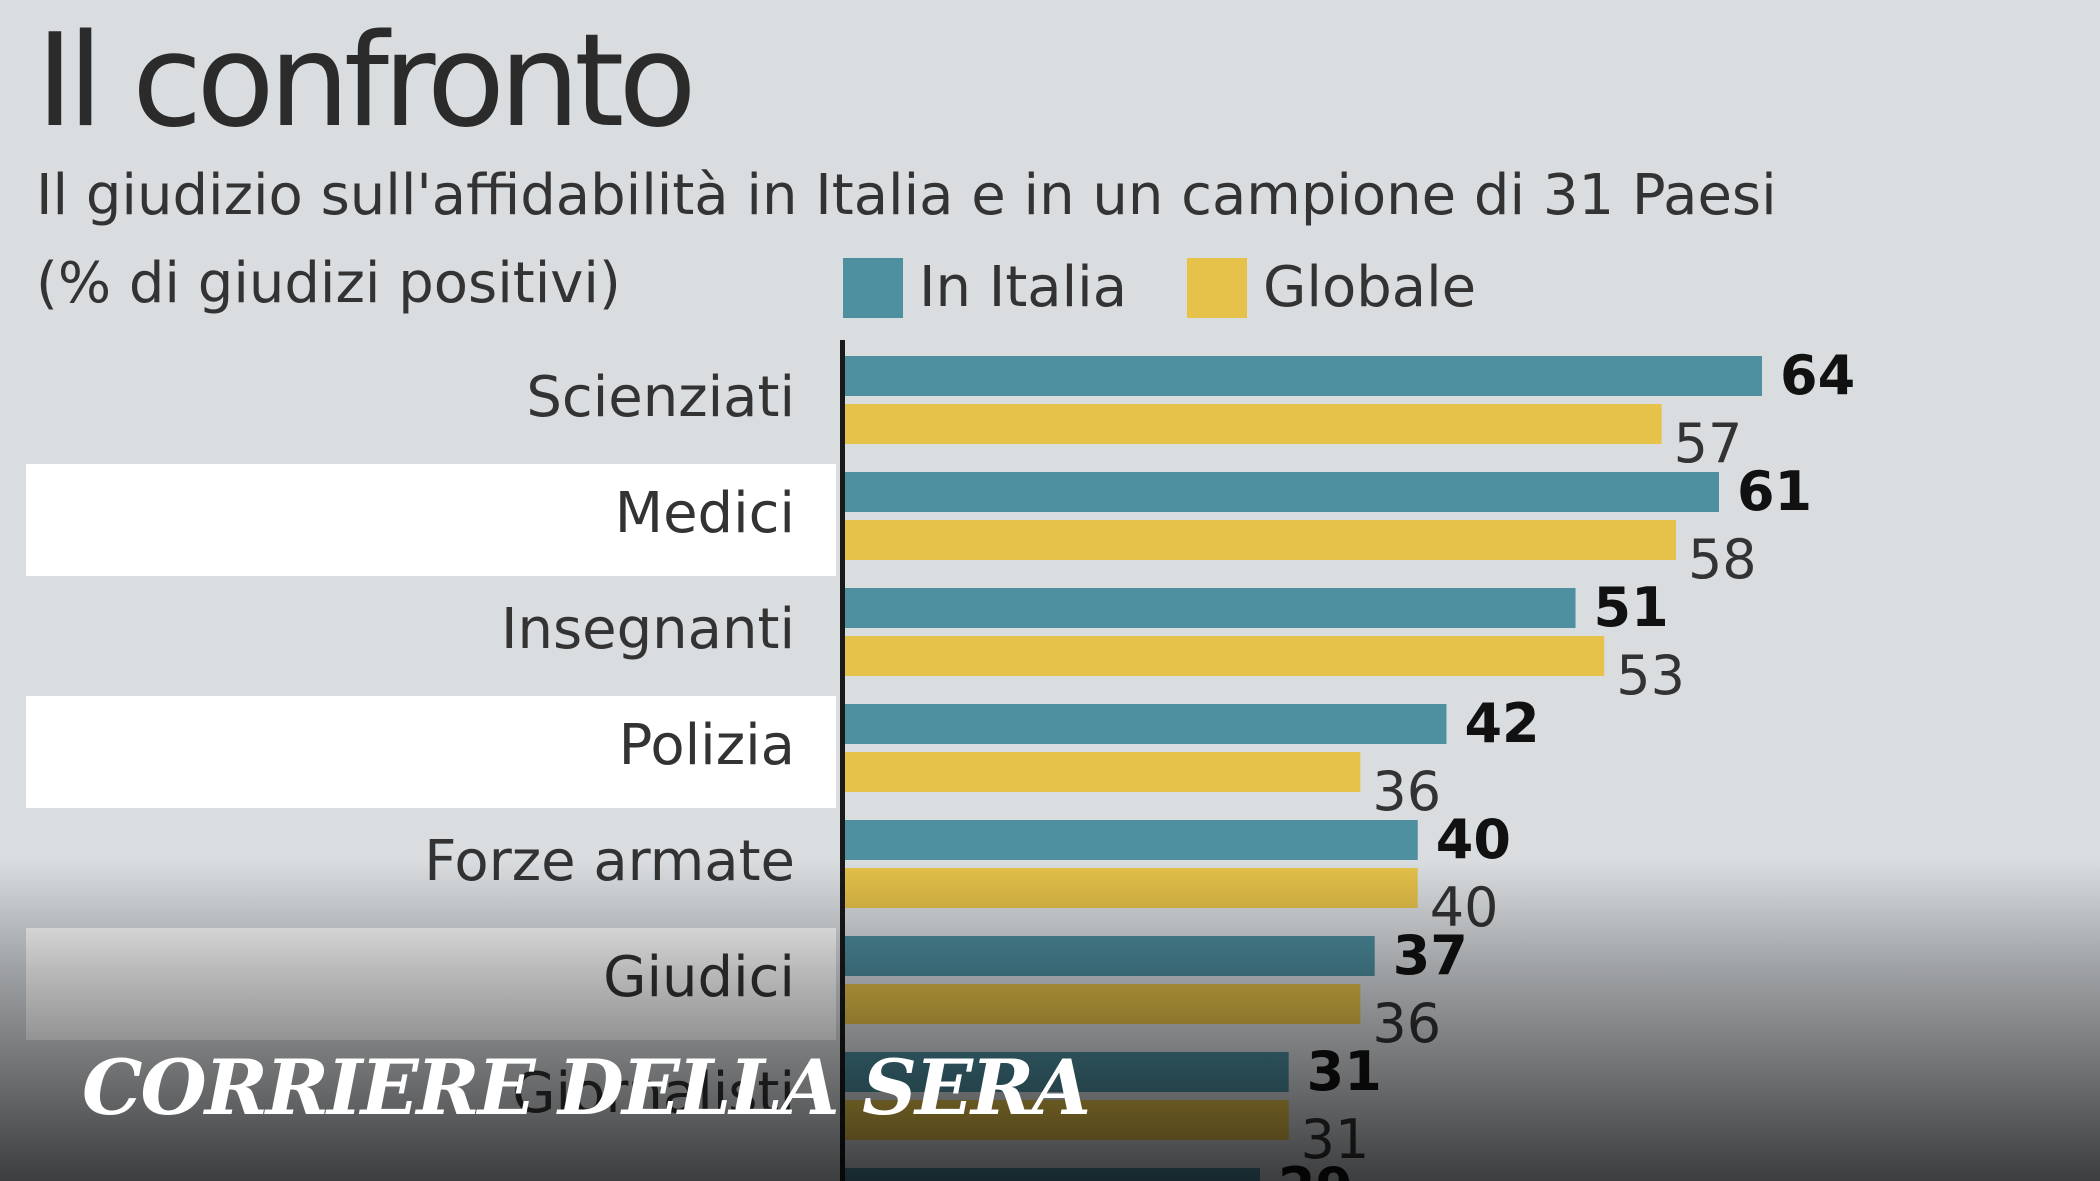 This screenshot has width=2100, height=1181. Describe the element at coordinates (1370, 287) in the screenshot. I see `legend-label-globale: Globale` at that location.